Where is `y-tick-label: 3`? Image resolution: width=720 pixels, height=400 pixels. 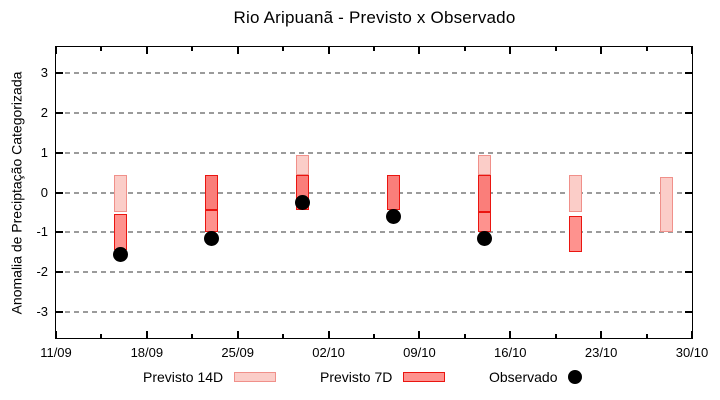 y-tick-label: 3 is located at coordinates (44, 72).